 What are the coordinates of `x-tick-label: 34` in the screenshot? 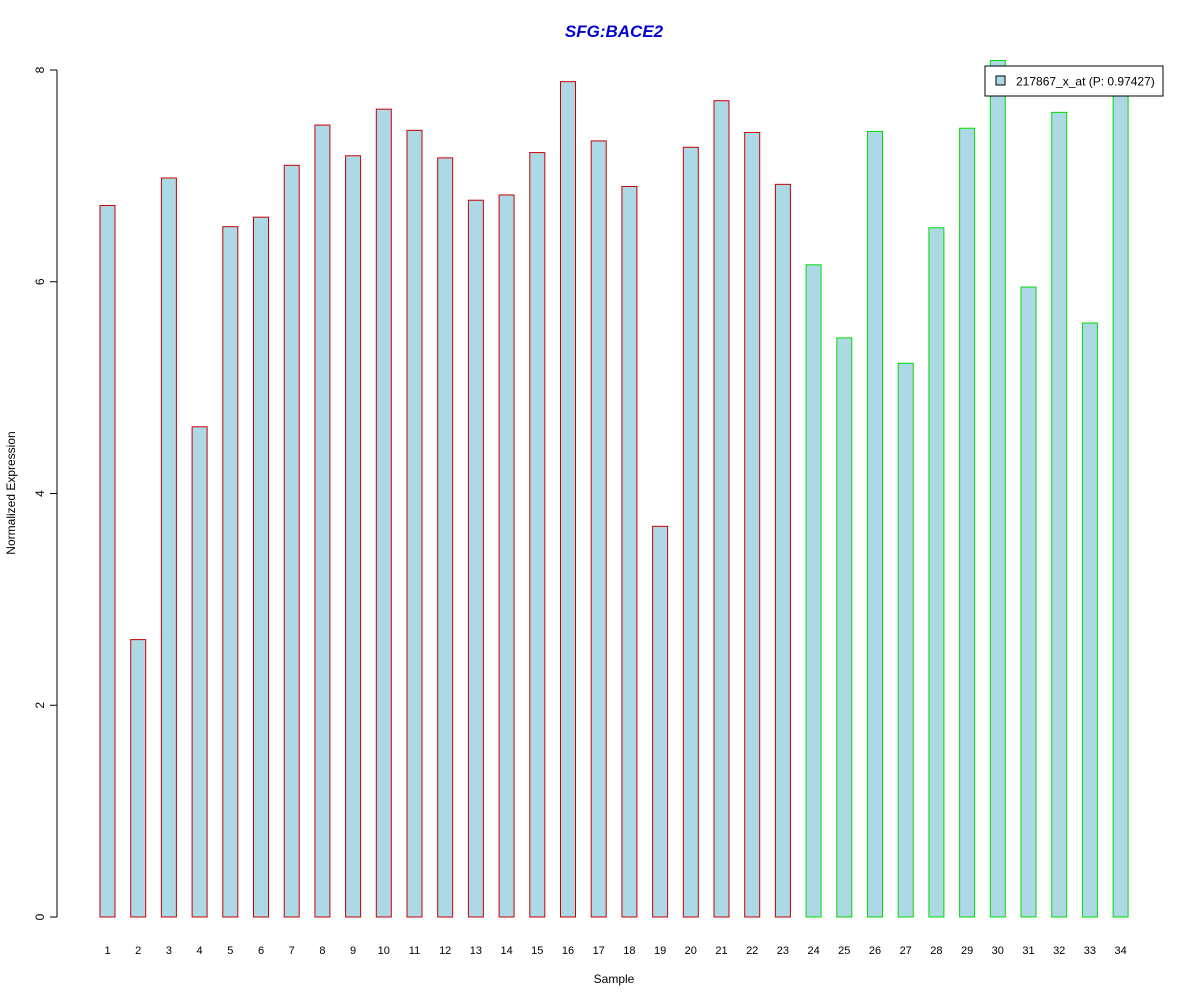 It's located at (1120, 951).